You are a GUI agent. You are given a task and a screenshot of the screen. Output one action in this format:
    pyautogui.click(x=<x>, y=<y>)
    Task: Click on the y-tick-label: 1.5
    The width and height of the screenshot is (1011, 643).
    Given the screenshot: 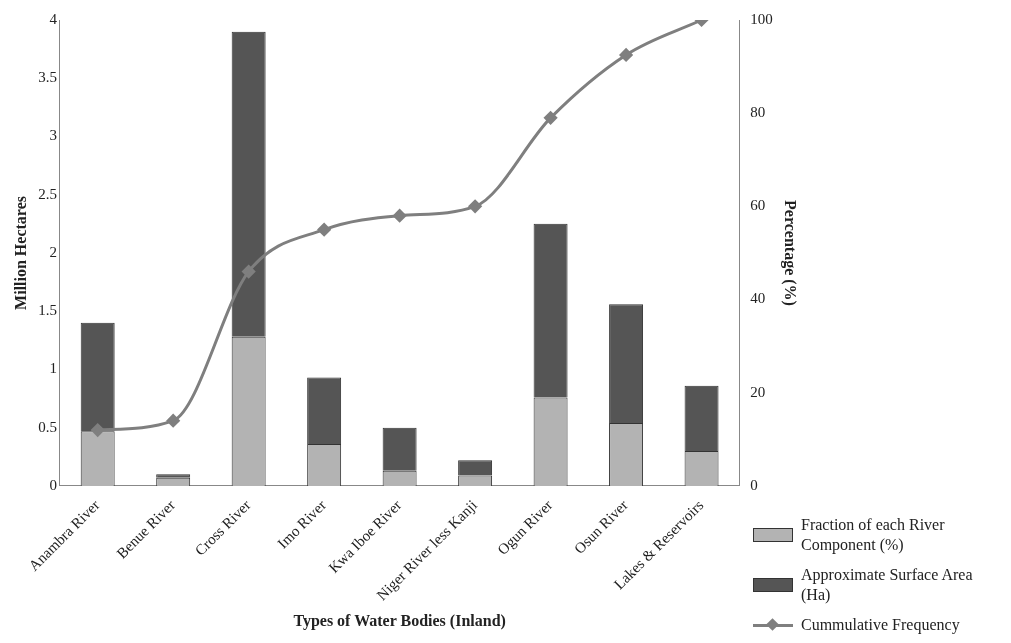 What is the action you would take?
    pyautogui.click(x=47, y=310)
    